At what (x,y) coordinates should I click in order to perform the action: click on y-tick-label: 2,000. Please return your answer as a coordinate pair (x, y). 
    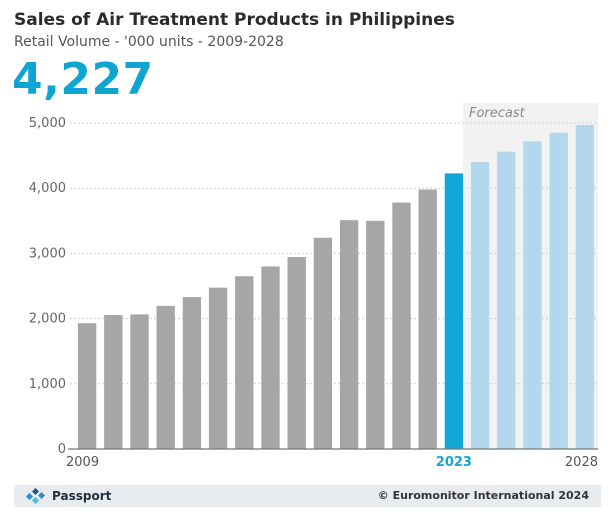
    Looking at the image, I should click on (47, 319).